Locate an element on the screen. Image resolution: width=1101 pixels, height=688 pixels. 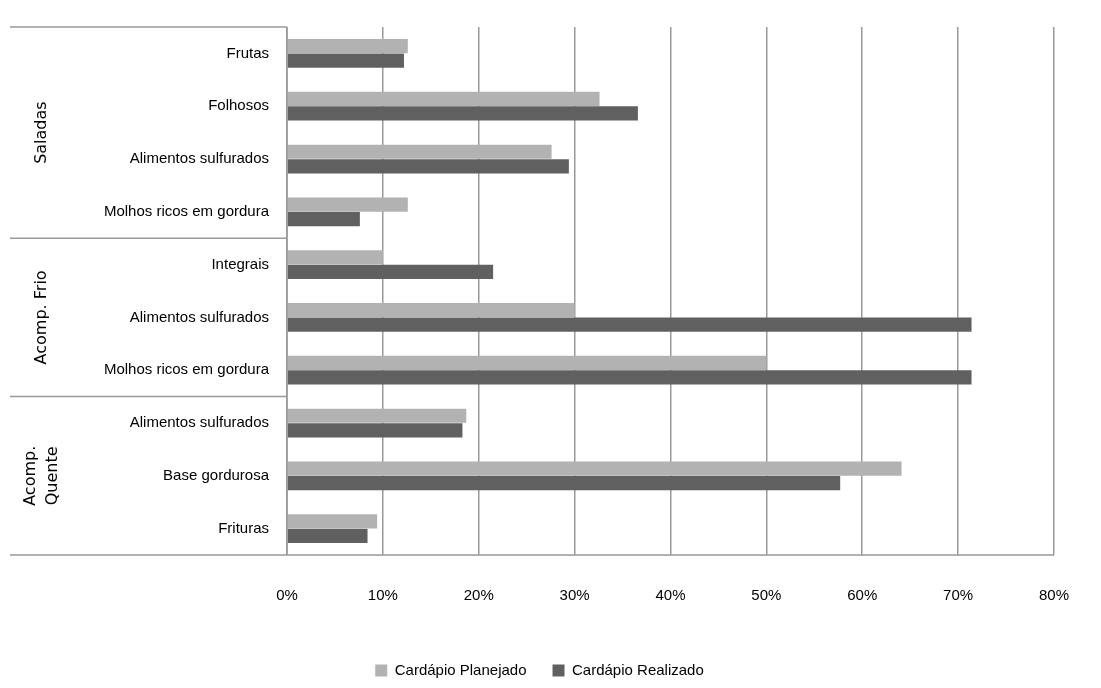
y-tick-label: Frituras is located at coordinates (243, 527).